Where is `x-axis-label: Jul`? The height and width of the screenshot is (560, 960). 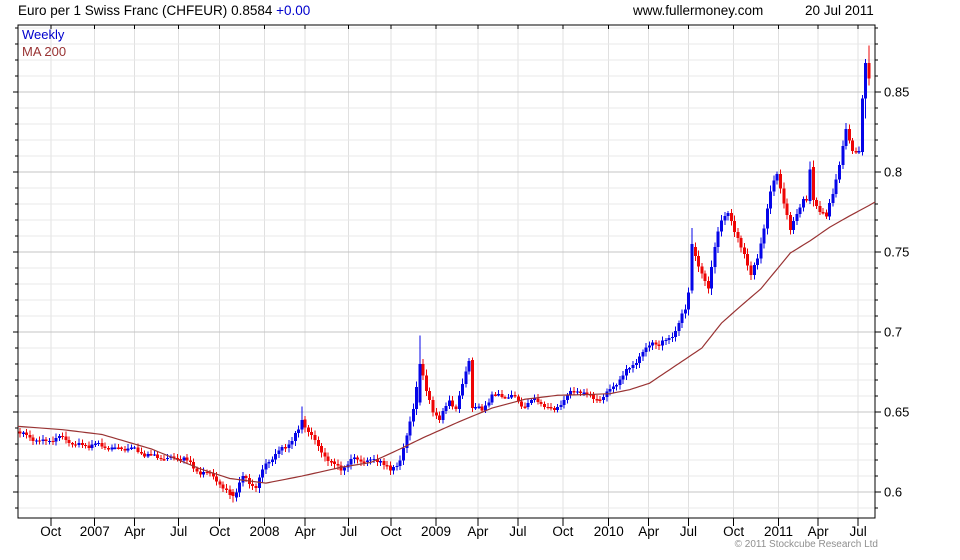
x-axis-label: Jul is located at coordinates (858, 531).